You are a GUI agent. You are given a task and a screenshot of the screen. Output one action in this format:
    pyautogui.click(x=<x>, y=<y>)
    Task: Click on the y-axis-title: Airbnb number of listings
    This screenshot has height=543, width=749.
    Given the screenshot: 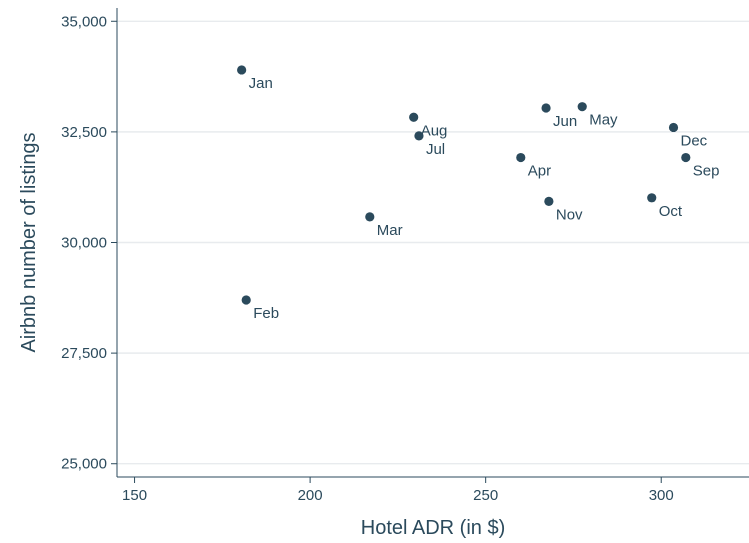 What is the action you would take?
    pyautogui.click(x=29, y=242)
    